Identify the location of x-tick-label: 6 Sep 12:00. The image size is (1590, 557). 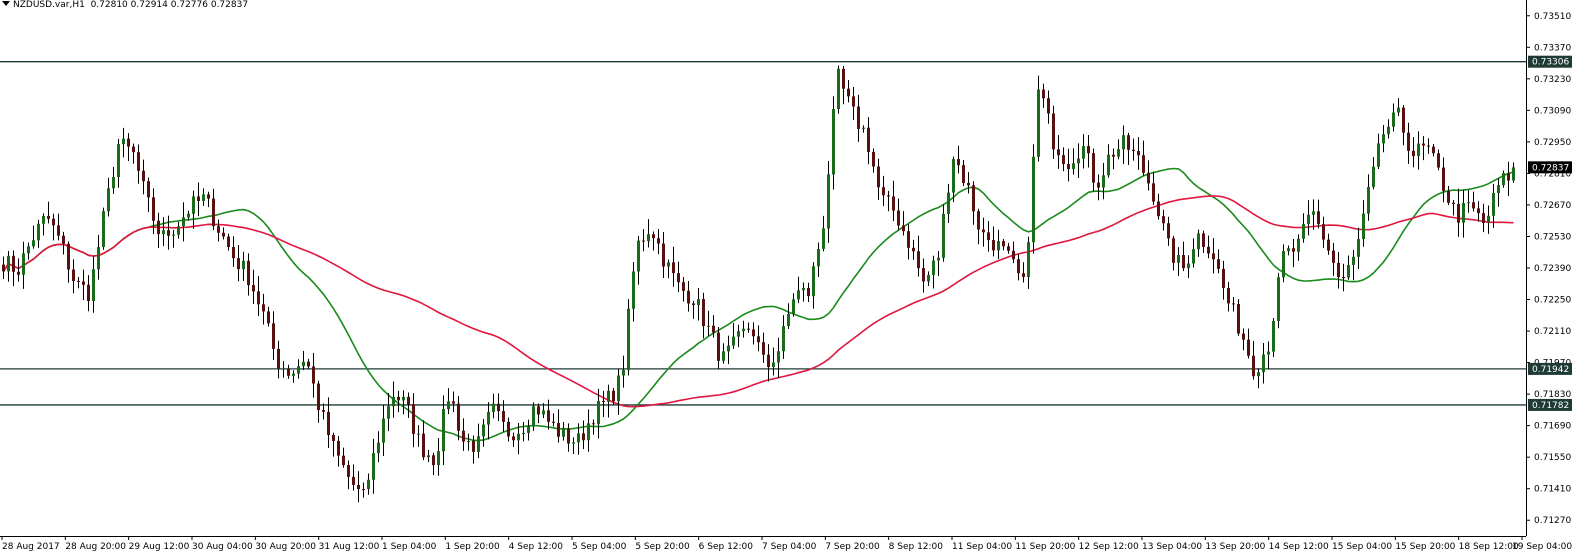
(726, 547).